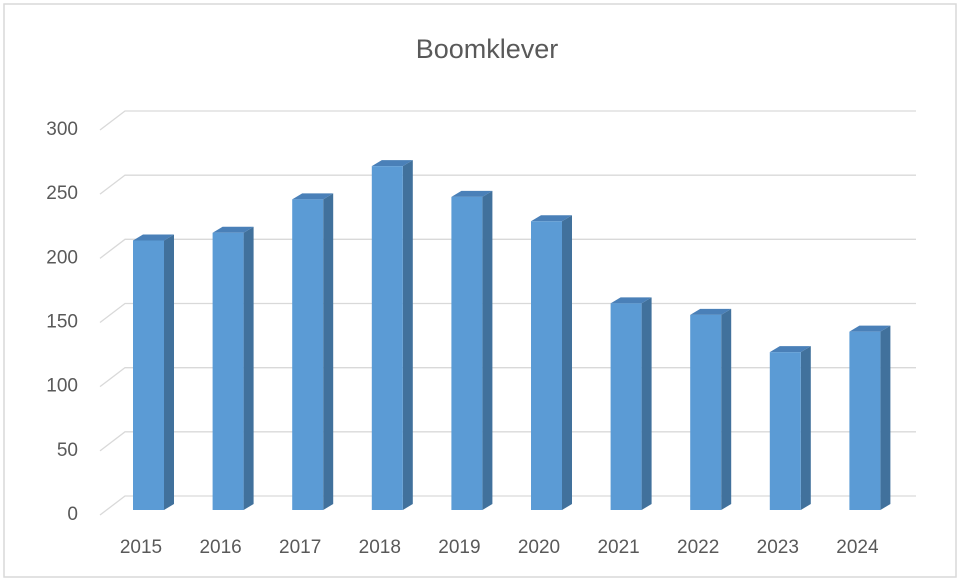 The height and width of the screenshot is (581, 960). What do you see at coordinates (62, 386) in the screenshot?
I see `y-tick-label: 100` at bounding box center [62, 386].